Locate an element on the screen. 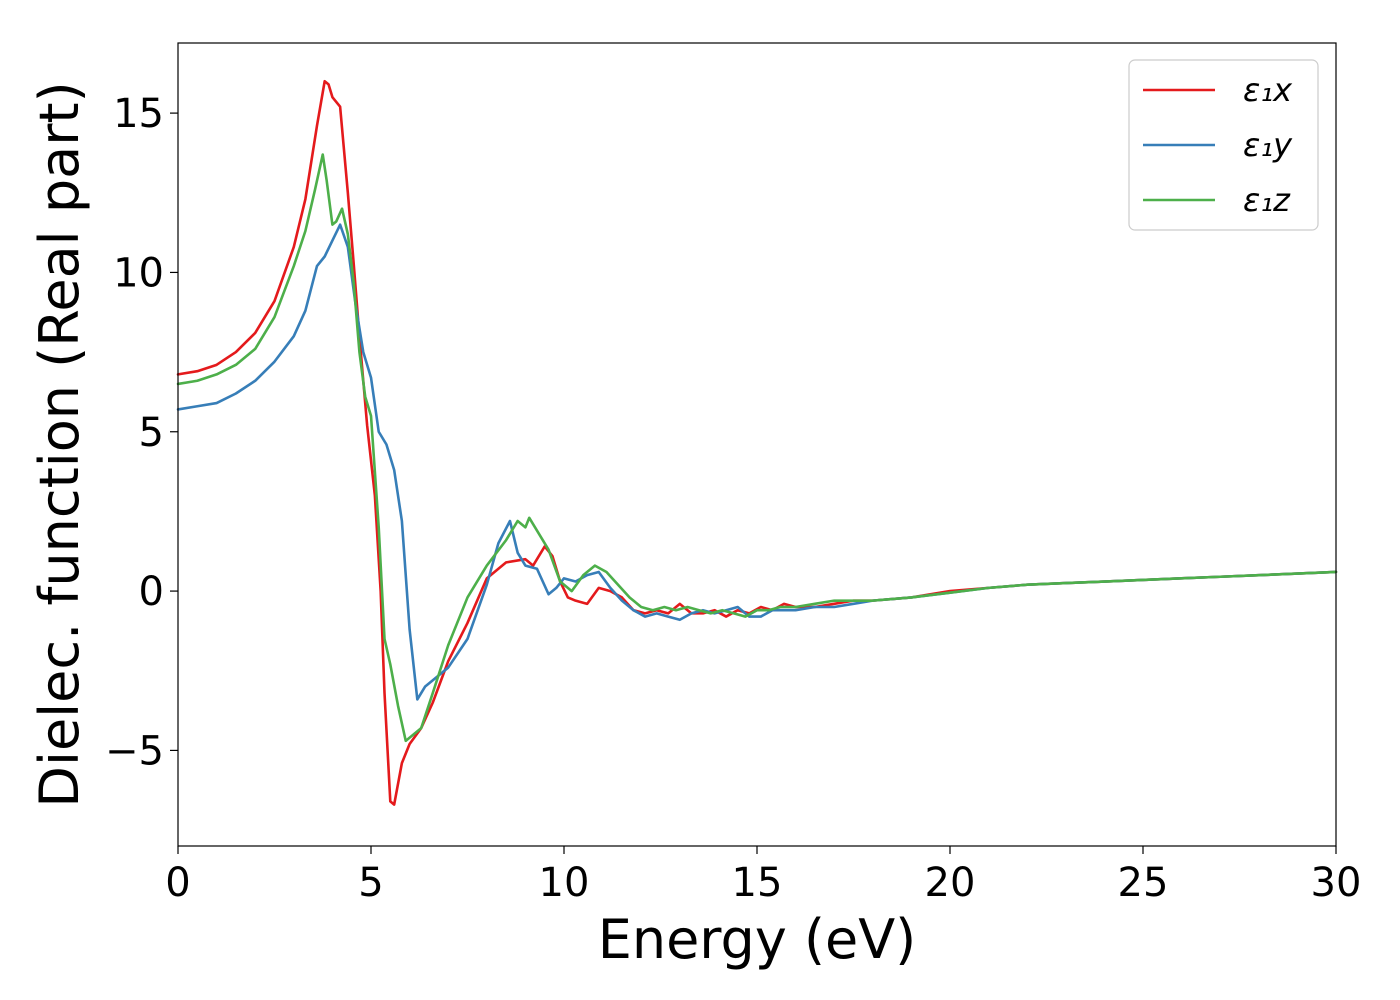  y-axis-title: Dielec. function (Real part) is located at coordinates (59, 444).